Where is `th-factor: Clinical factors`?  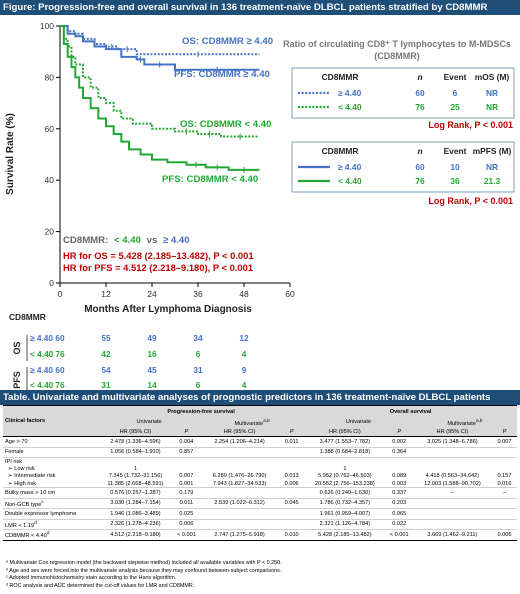 th-factor: Clinical factors is located at coordinates (51, 421).